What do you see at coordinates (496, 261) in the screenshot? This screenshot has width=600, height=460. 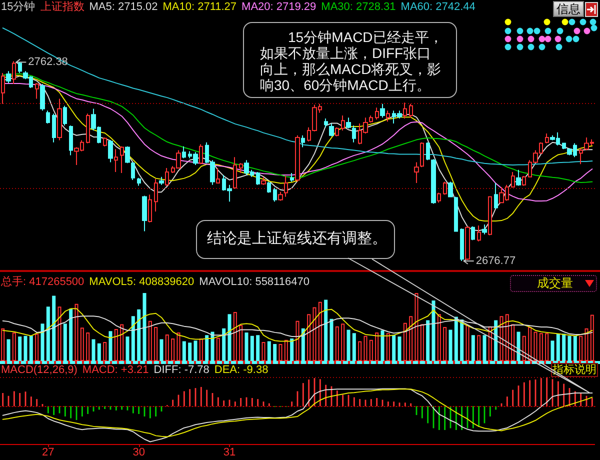 I see `annotation: 2676.77` at bounding box center [496, 261].